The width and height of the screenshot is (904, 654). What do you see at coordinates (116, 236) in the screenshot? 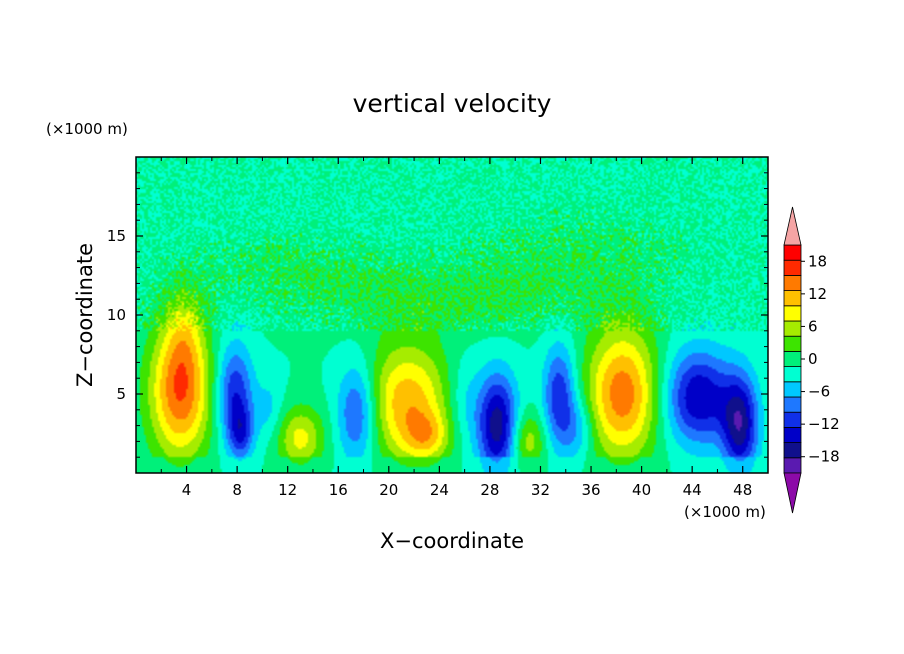
I see `y-tick-label: 15` at bounding box center [116, 236].